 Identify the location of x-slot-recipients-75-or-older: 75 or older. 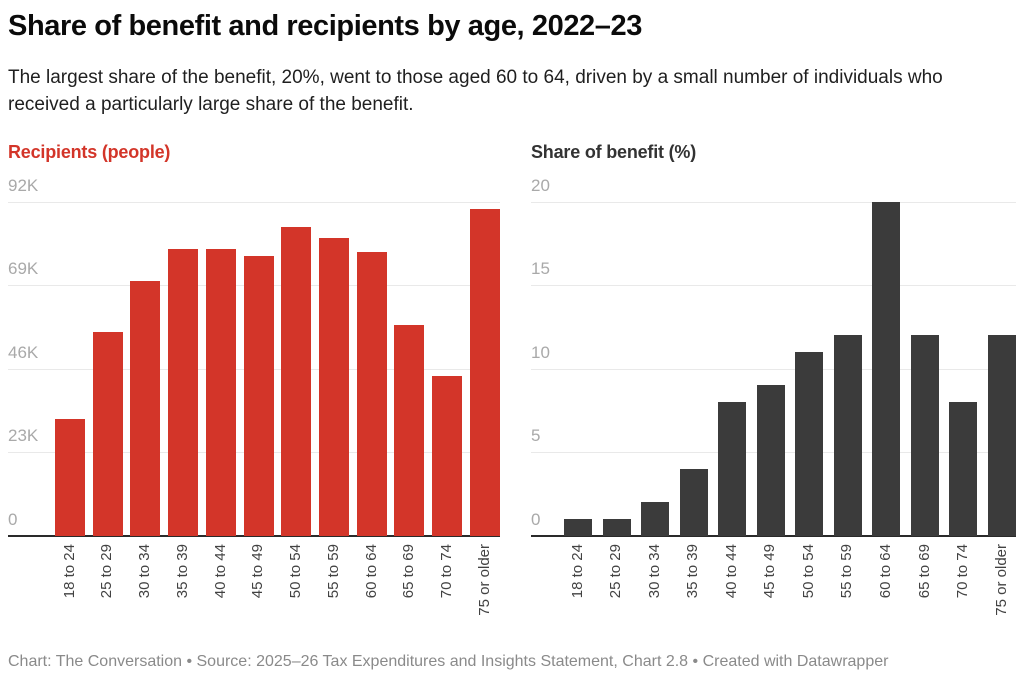
(485, 591).